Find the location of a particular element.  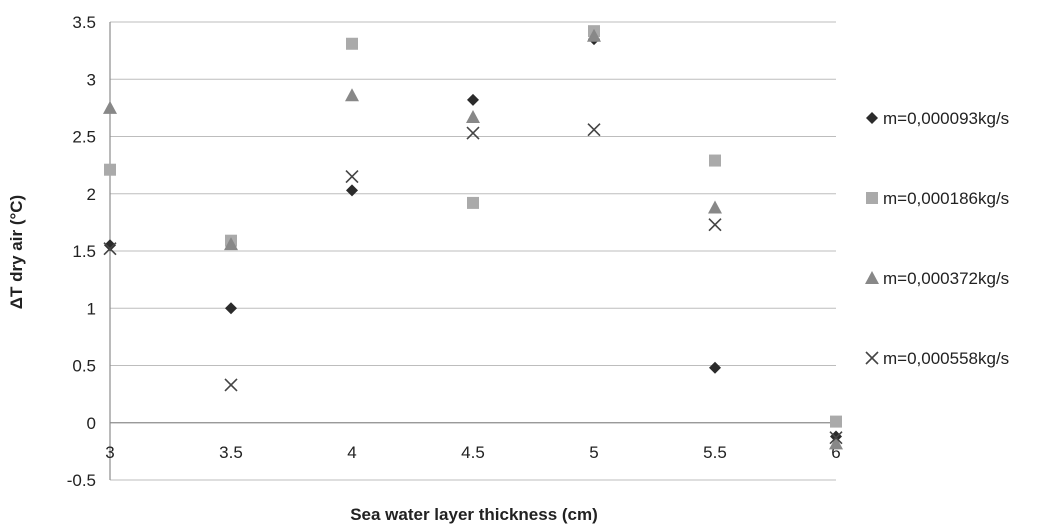

x-axis-title: Sea water layer thickness (cm) is located at coordinates (474, 514).